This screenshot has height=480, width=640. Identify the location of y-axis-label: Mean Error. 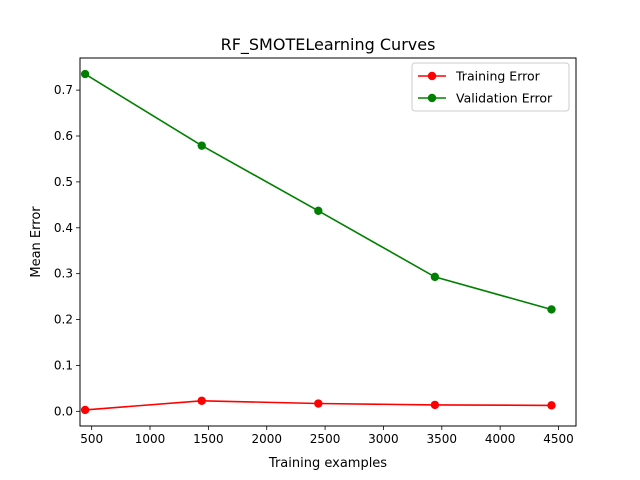
(36, 242).